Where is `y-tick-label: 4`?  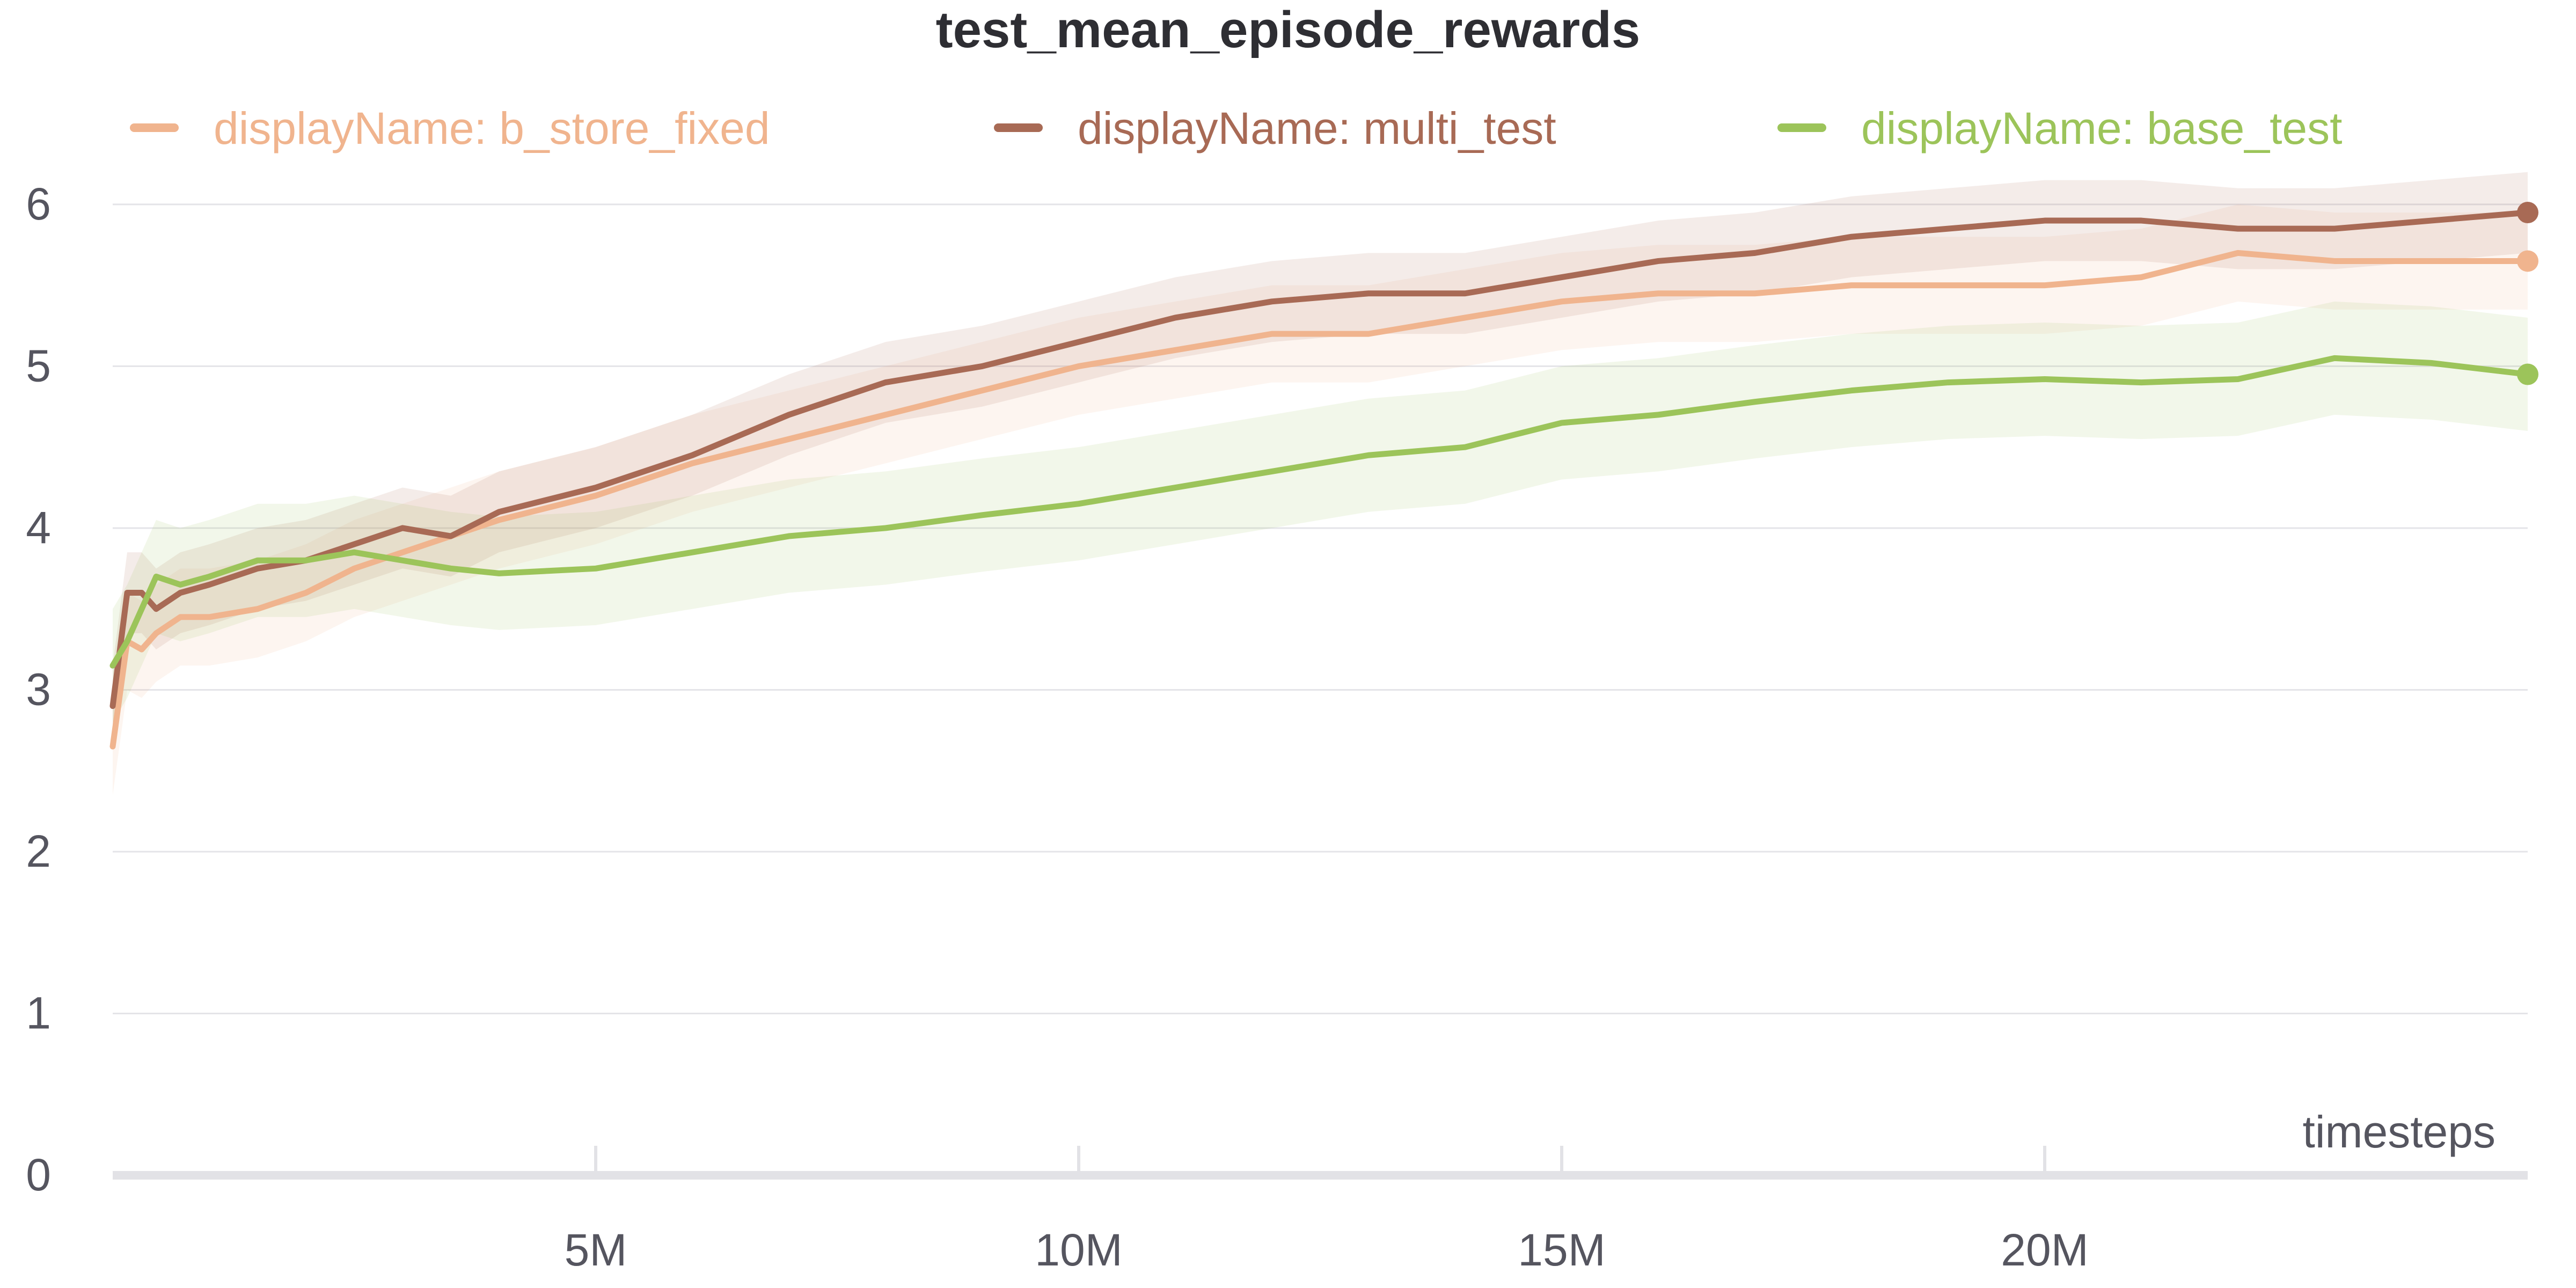
y-tick-label: 4 is located at coordinates (38, 527).